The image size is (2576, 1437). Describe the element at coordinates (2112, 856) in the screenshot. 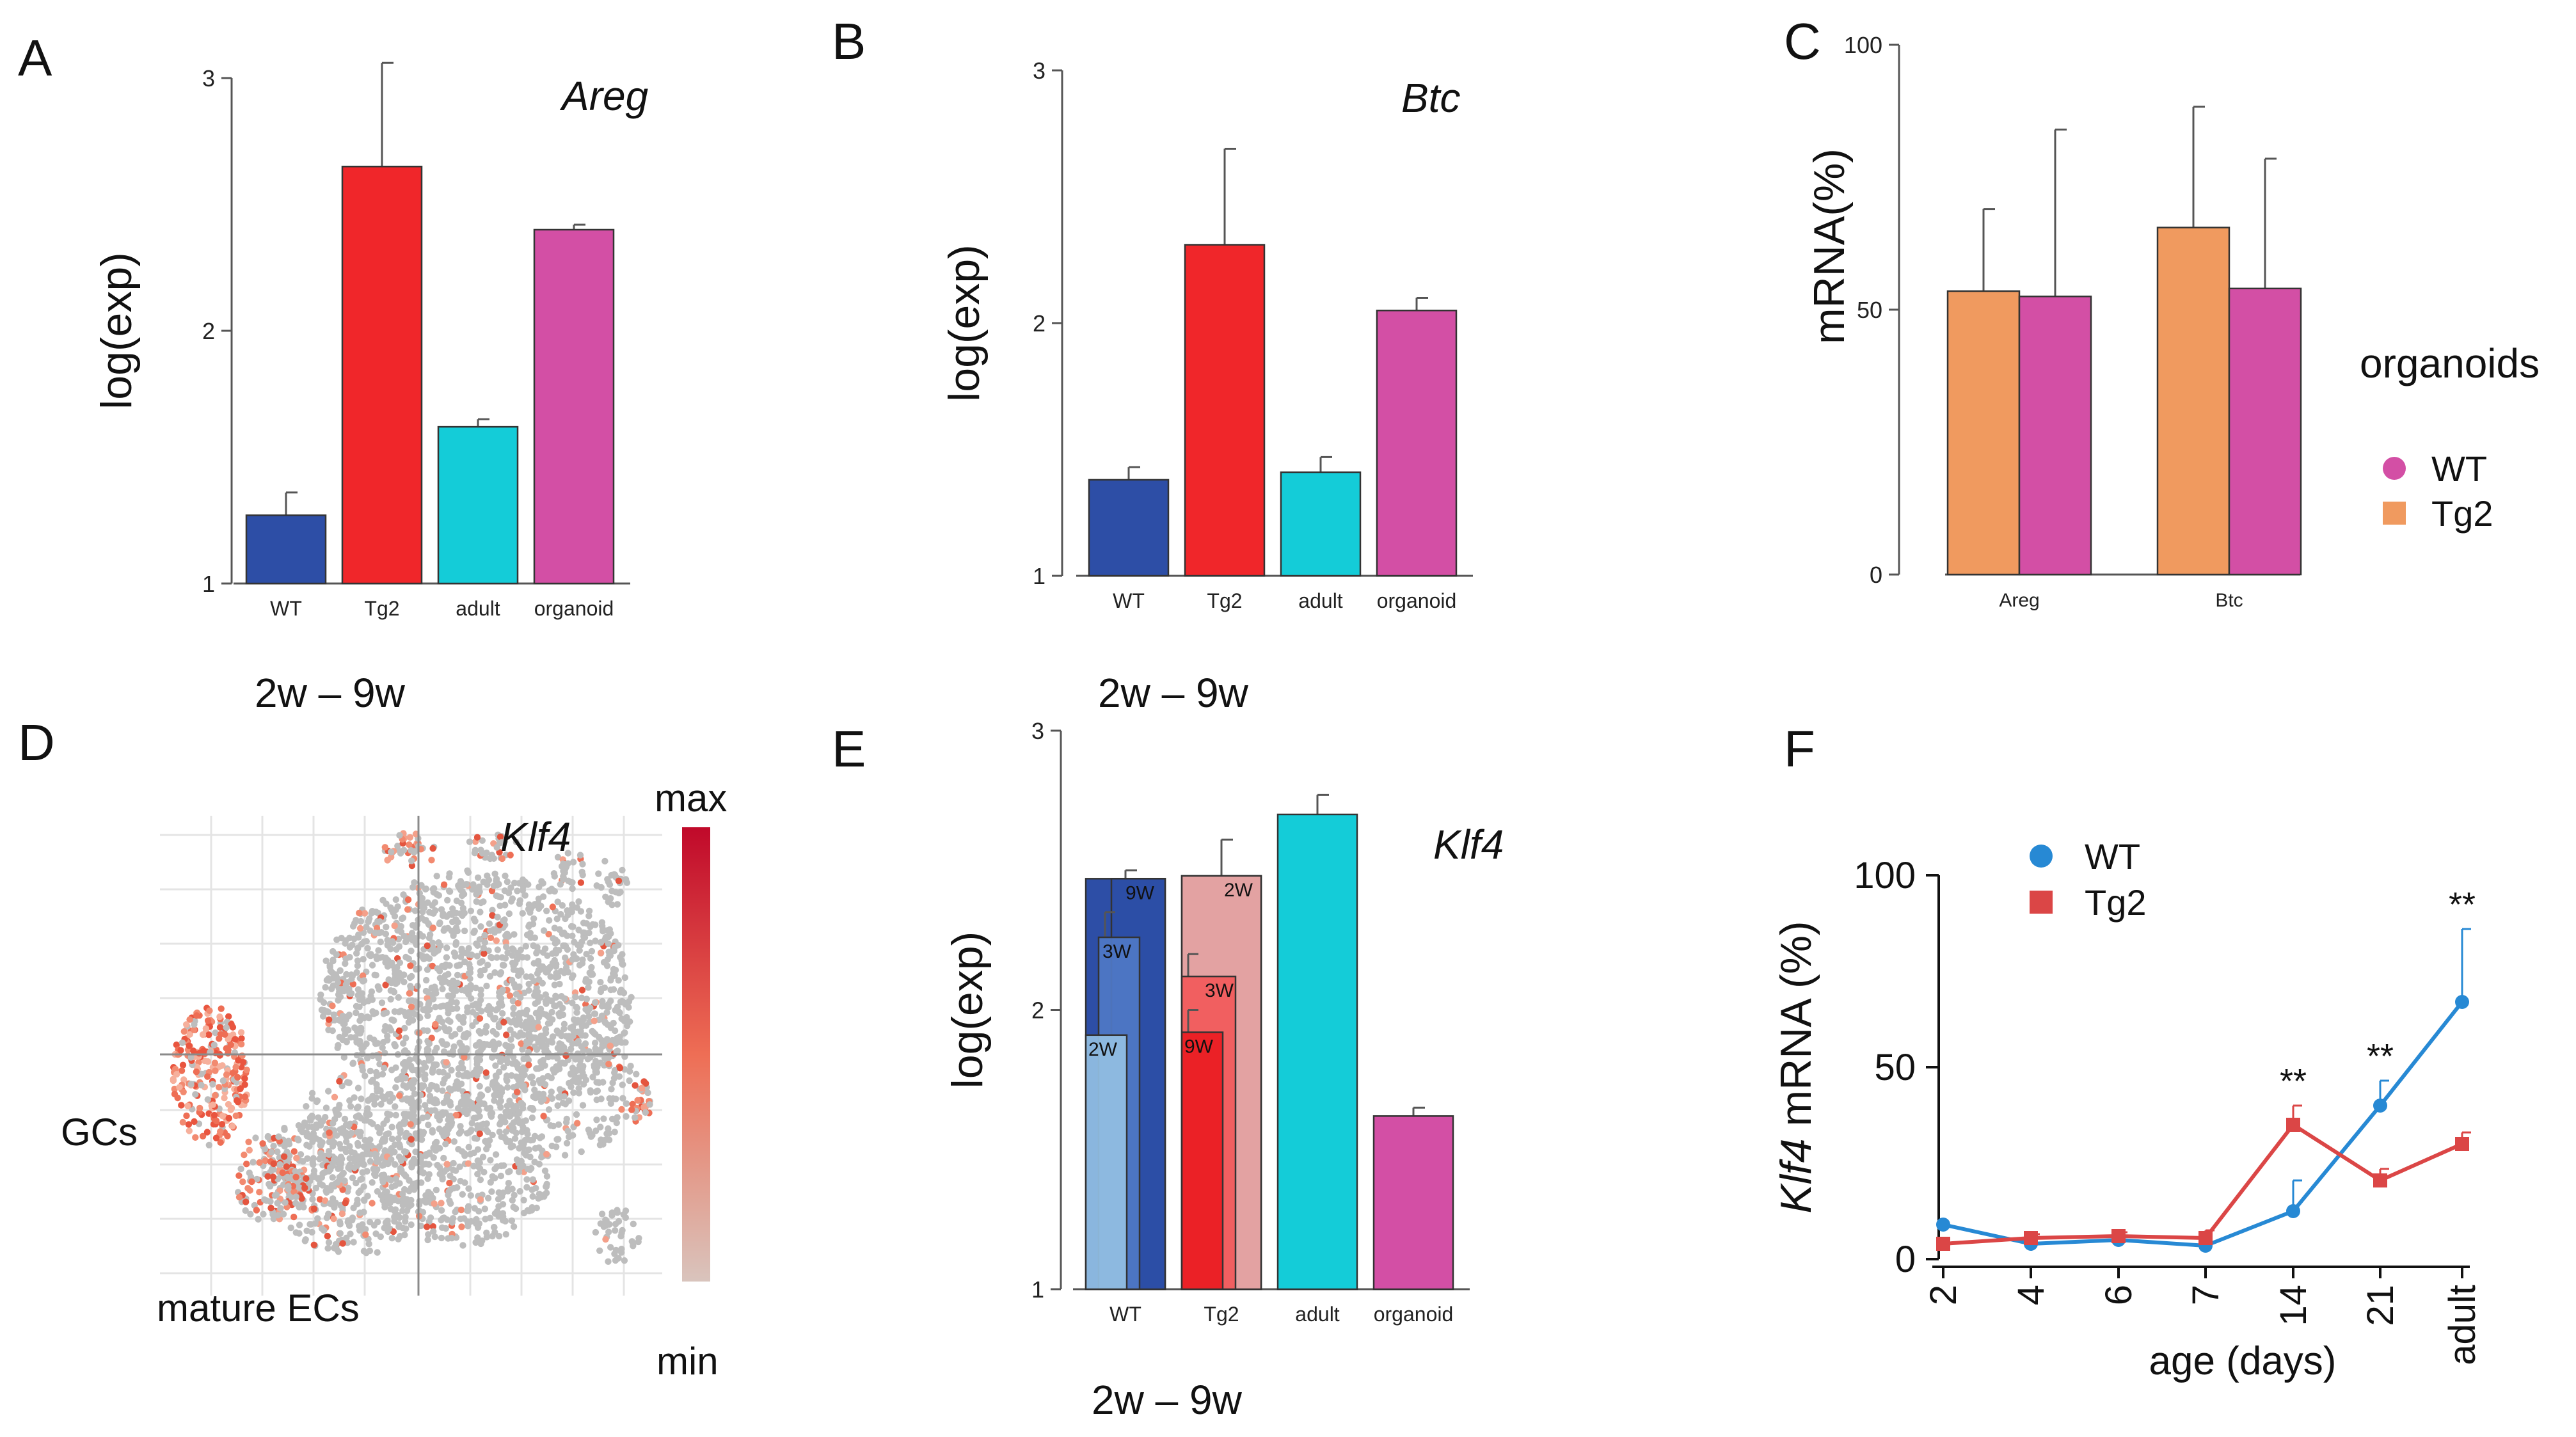

I see `legend-label: WT` at that location.